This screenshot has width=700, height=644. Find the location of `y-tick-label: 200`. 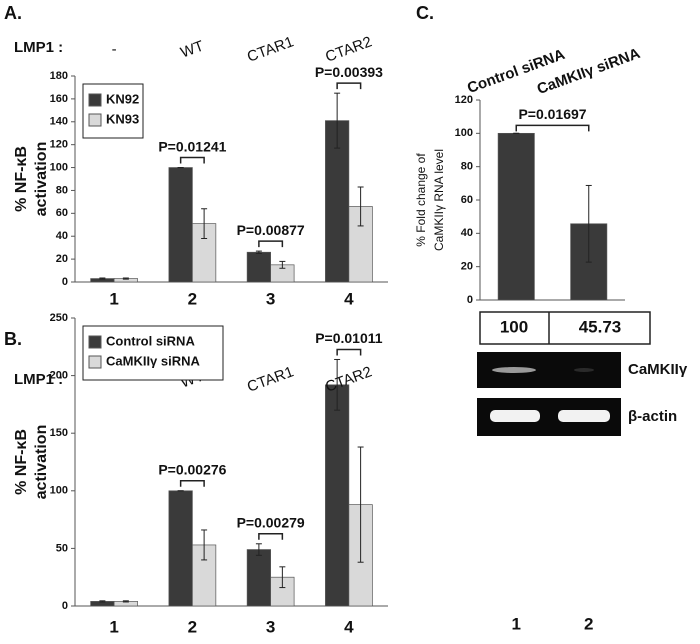

y-tick-label: 200 is located at coordinates (59, 376).